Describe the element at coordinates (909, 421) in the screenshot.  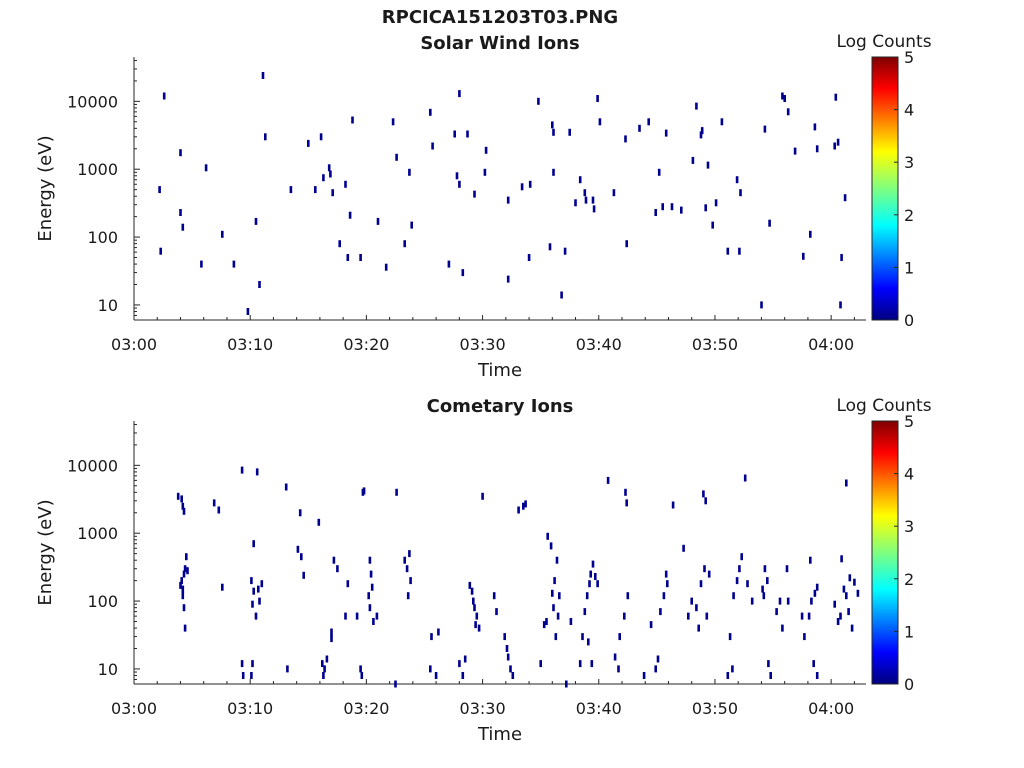
I see `colorbar-tick-label: 5` at that location.